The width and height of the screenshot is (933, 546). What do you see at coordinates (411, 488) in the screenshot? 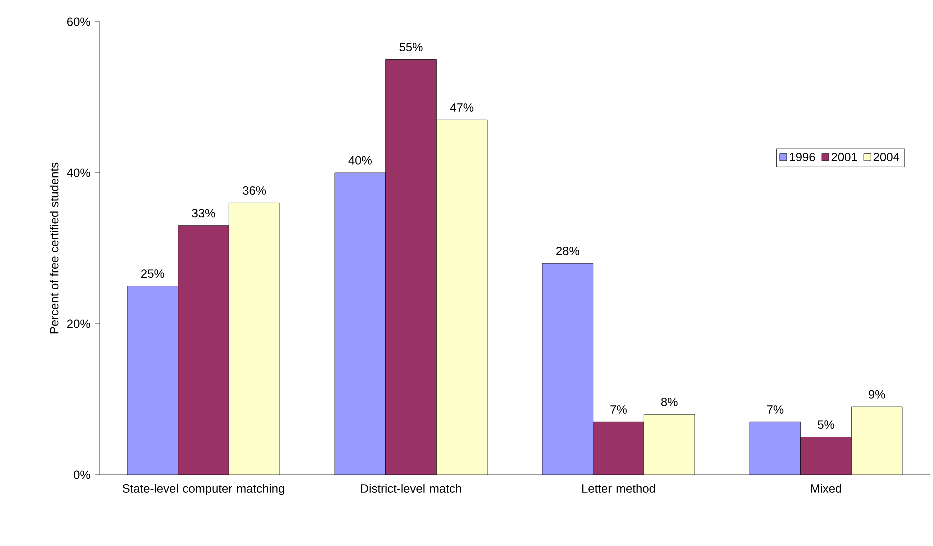
I see `x-tick-label: District-level match` at bounding box center [411, 488].